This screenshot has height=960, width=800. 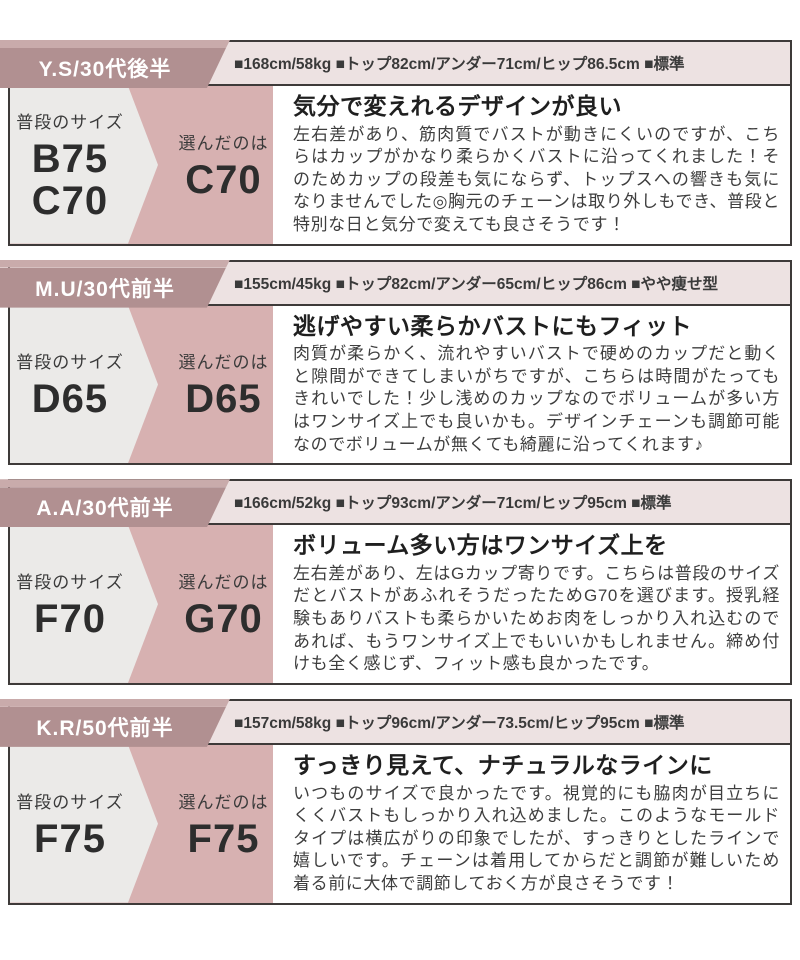 What do you see at coordinates (223, 399) in the screenshot?
I see `chosen-size-value: D65` at bounding box center [223, 399].